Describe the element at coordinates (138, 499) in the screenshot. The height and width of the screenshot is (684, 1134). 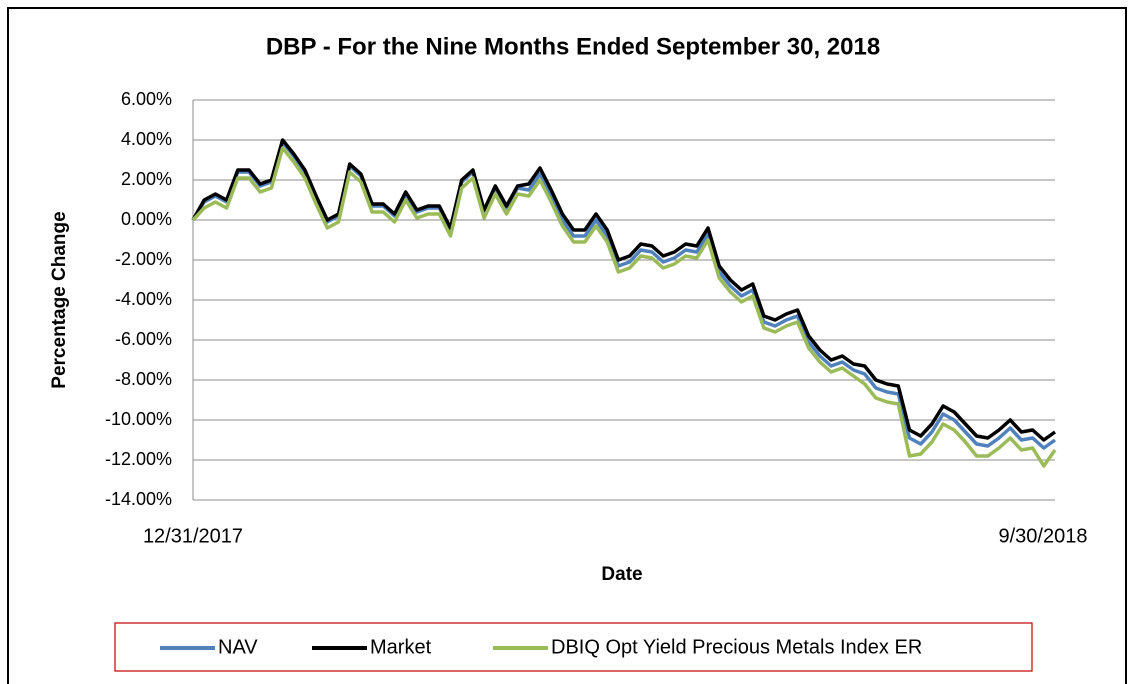
I see `y-tick-label: -14.00%` at that location.